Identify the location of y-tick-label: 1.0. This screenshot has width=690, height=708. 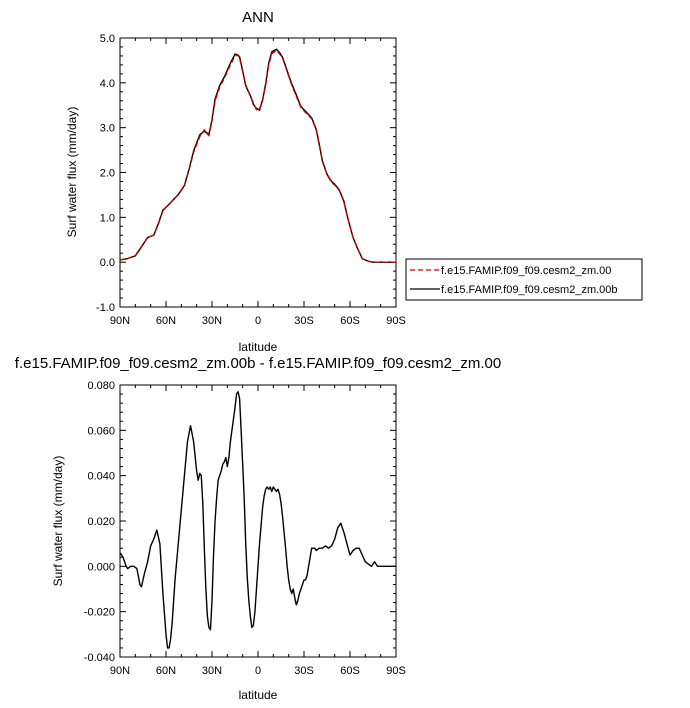
(107, 218).